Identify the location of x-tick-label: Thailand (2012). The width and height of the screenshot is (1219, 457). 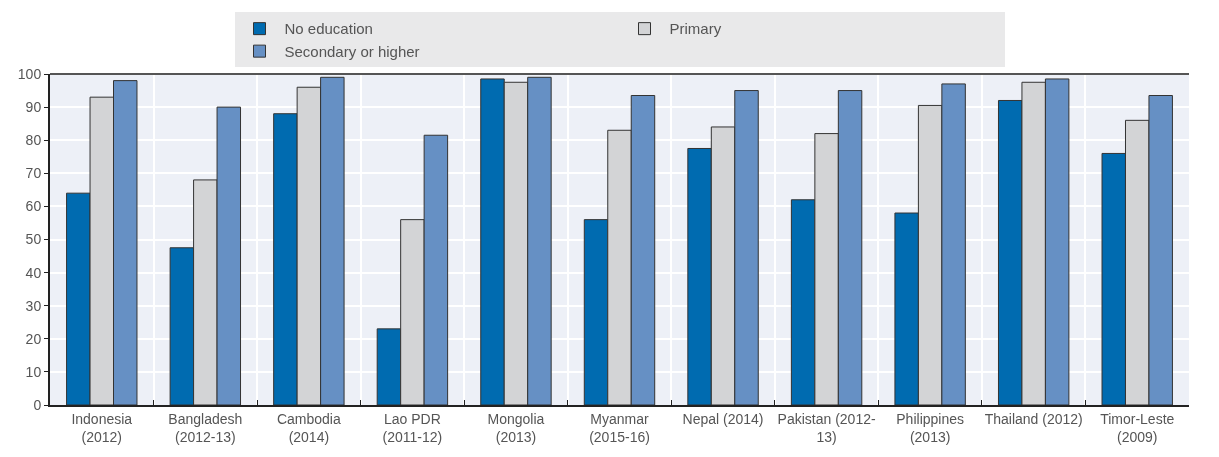
(1033, 418).